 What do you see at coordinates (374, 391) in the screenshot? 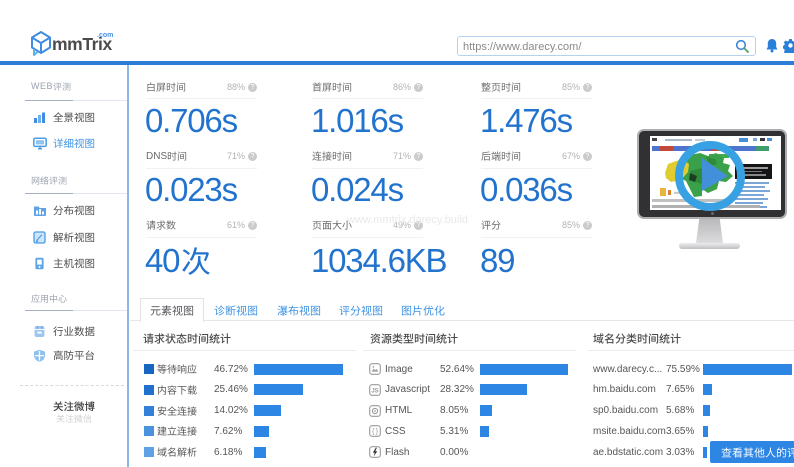
I see `svg-text: JS` at bounding box center [374, 391].